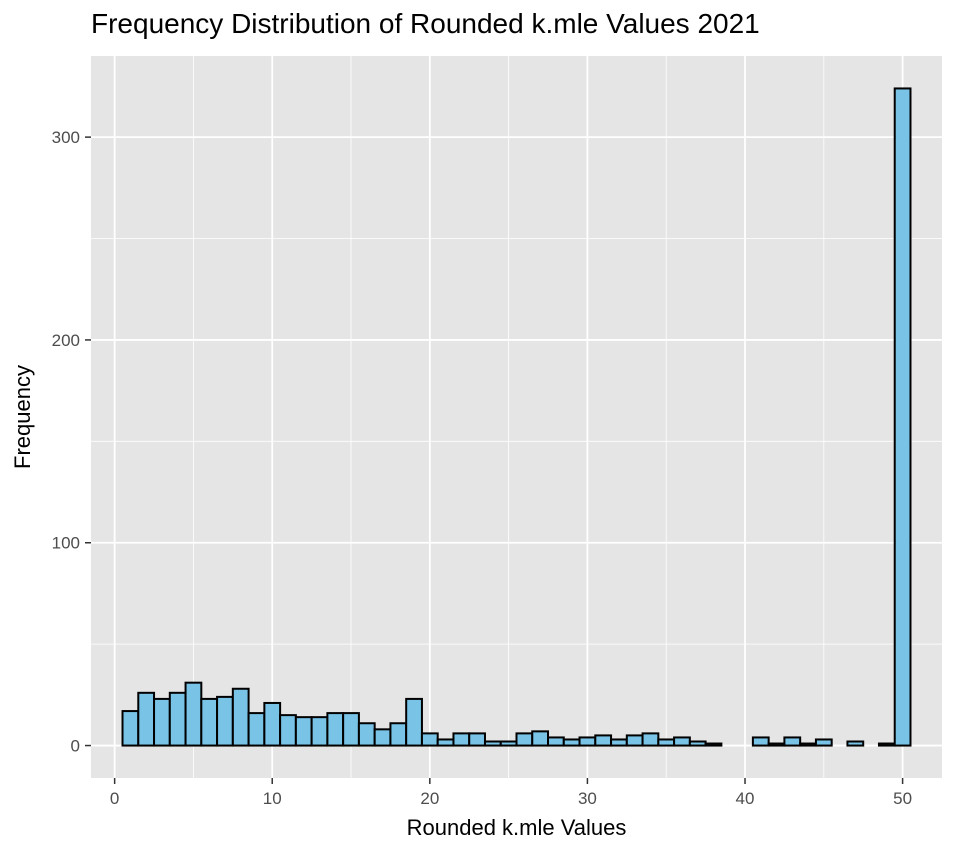 This screenshot has height=854, width=954. What do you see at coordinates (745, 798) in the screenshot?
I see `x-tick-label: 40` at bounding box center [745, 798].